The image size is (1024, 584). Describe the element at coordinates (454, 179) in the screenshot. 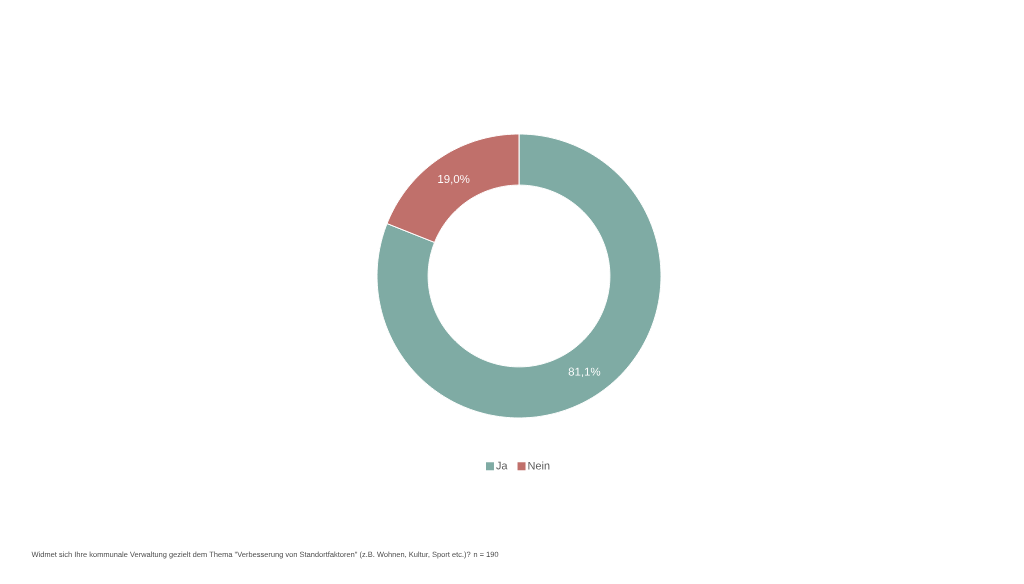

I see `data-label: 19,0%` at that location.